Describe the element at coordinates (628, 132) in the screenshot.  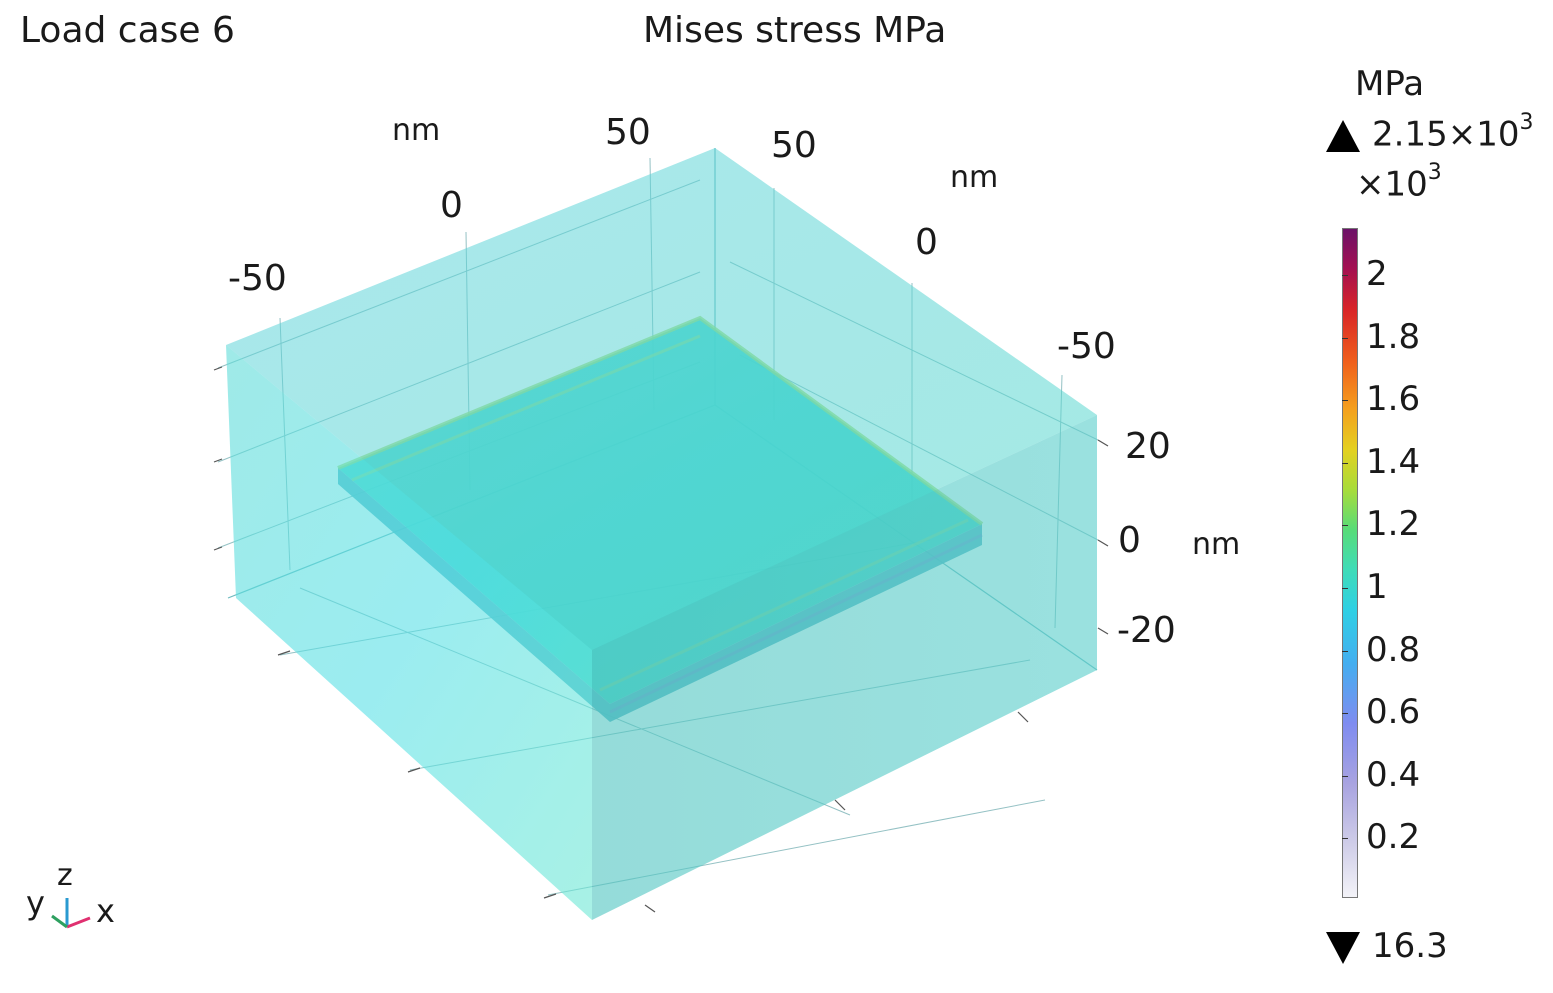
I see `x-tick-label: 50` at that location.